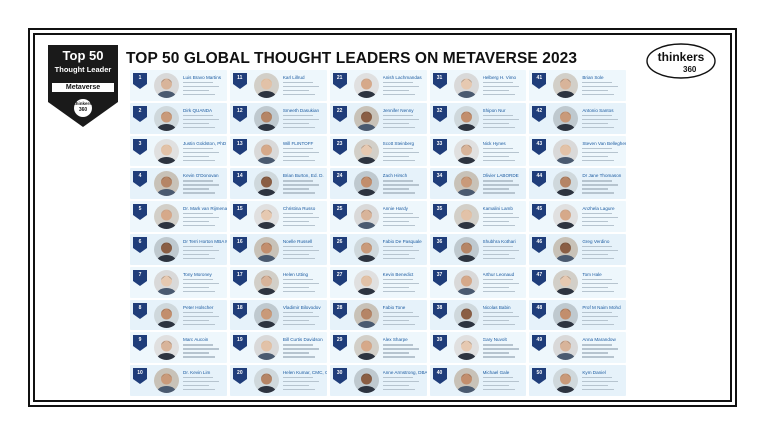 The width and height of the screenshot is (768, 432). What do you see at coordinates (197, 373) in the screenshot?
I see `leader-name: Dr. Kevin Lim` at bounding box center [197, 373].